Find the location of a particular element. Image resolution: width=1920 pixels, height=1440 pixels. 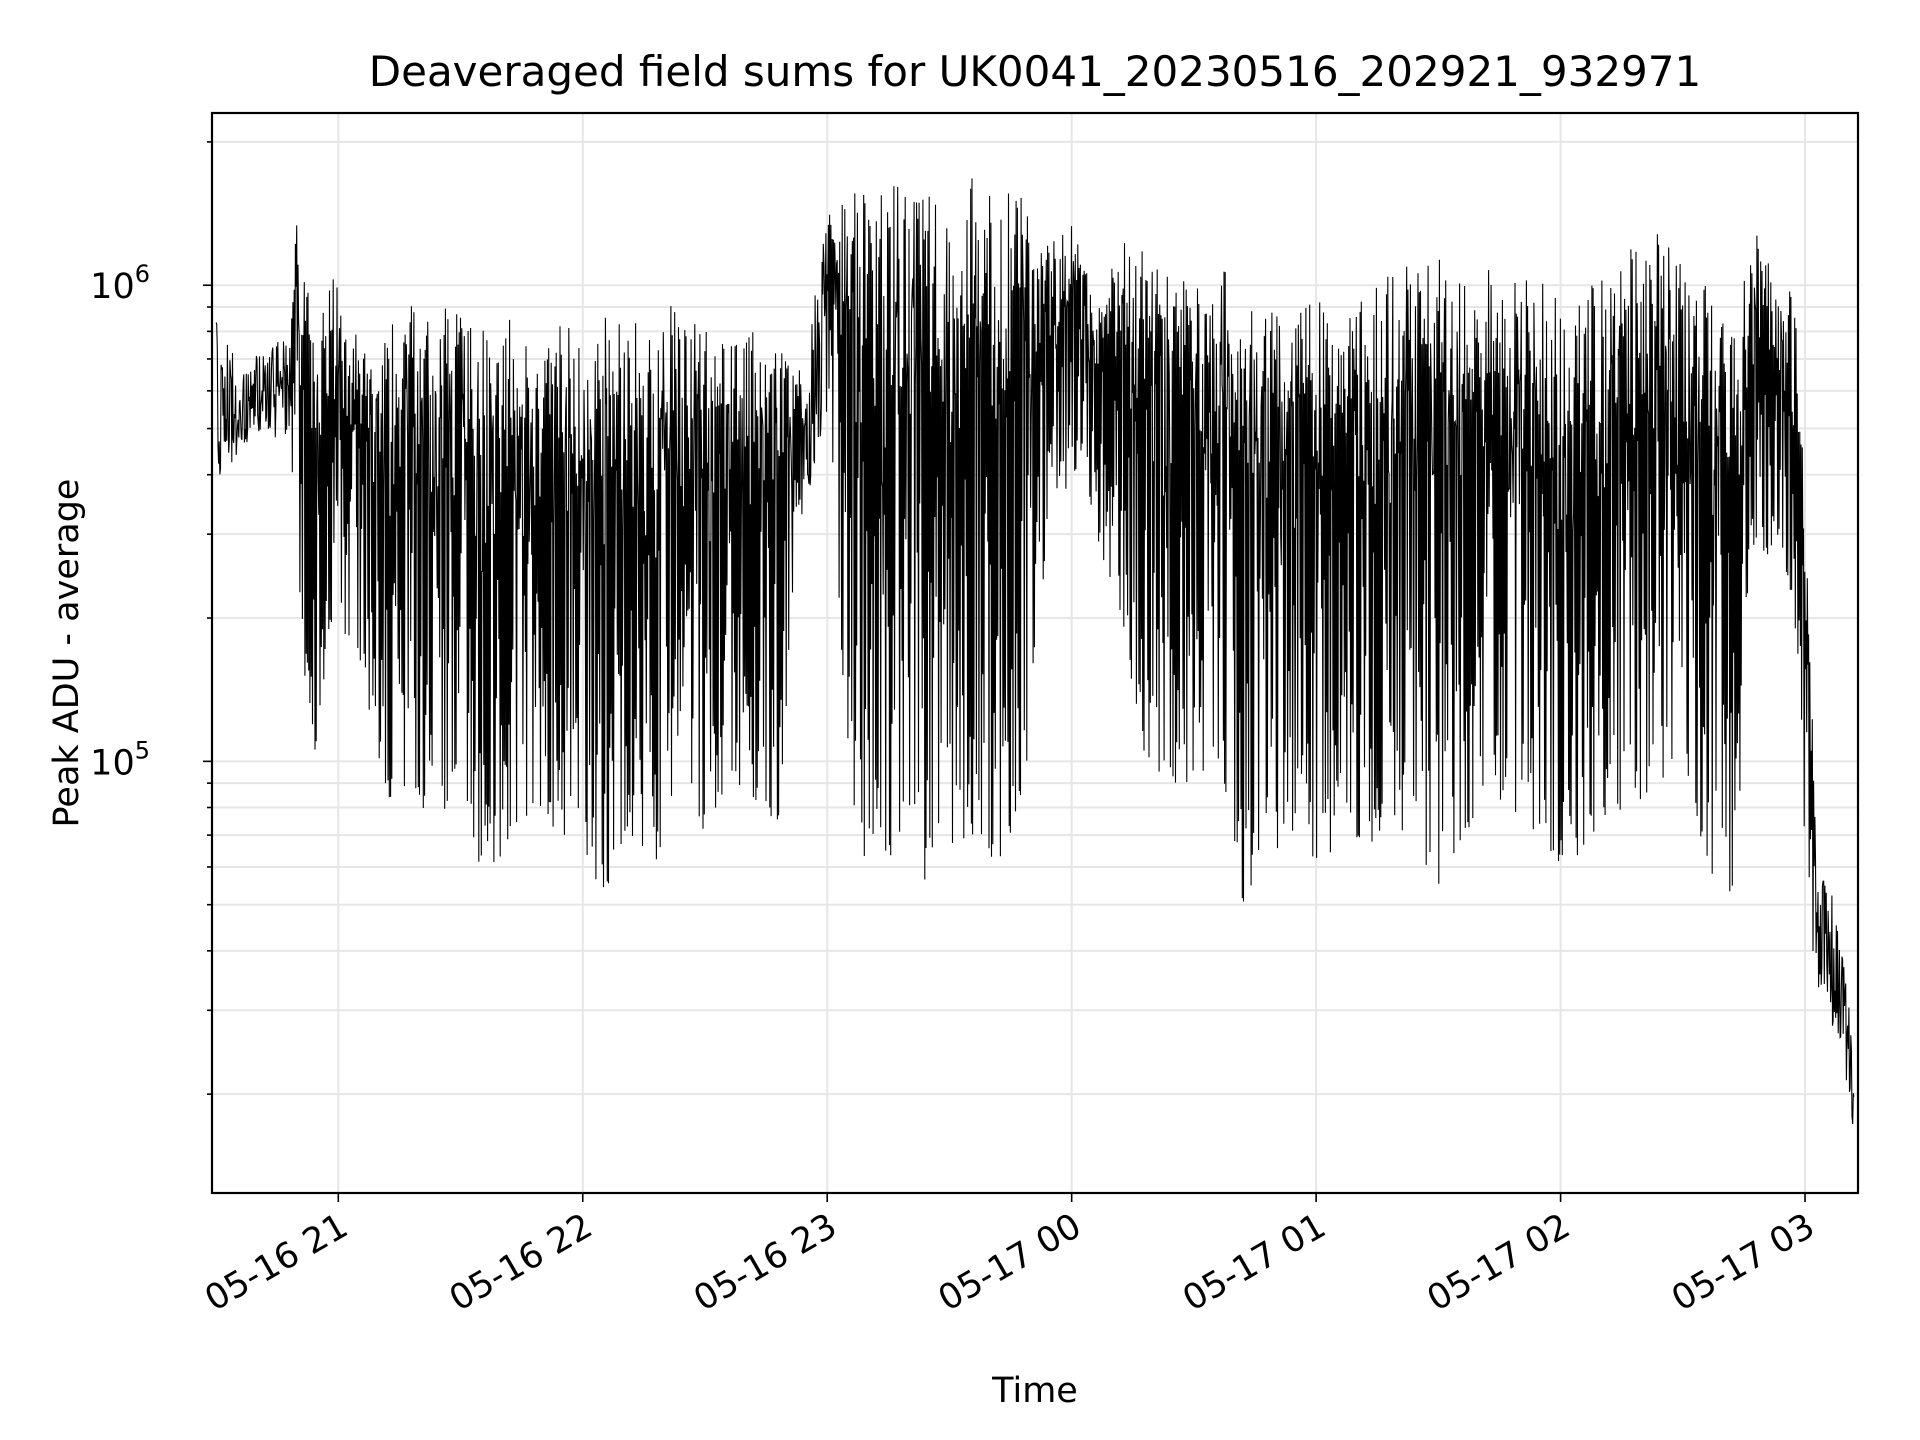

x-tick-label: 05-16 21 is located at coordinates (277, 1262).